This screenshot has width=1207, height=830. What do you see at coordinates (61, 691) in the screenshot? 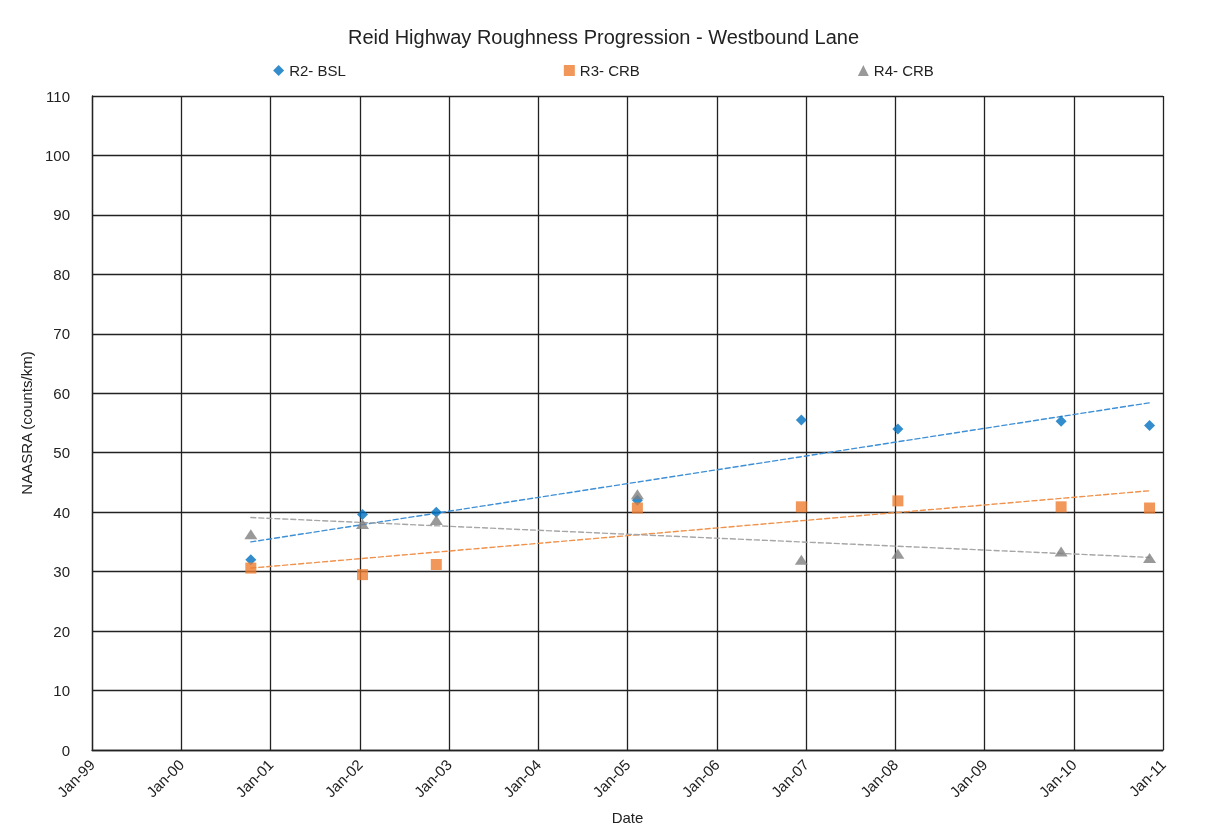
I see `y-tick-label: 10` at bounding box center [61, 691].